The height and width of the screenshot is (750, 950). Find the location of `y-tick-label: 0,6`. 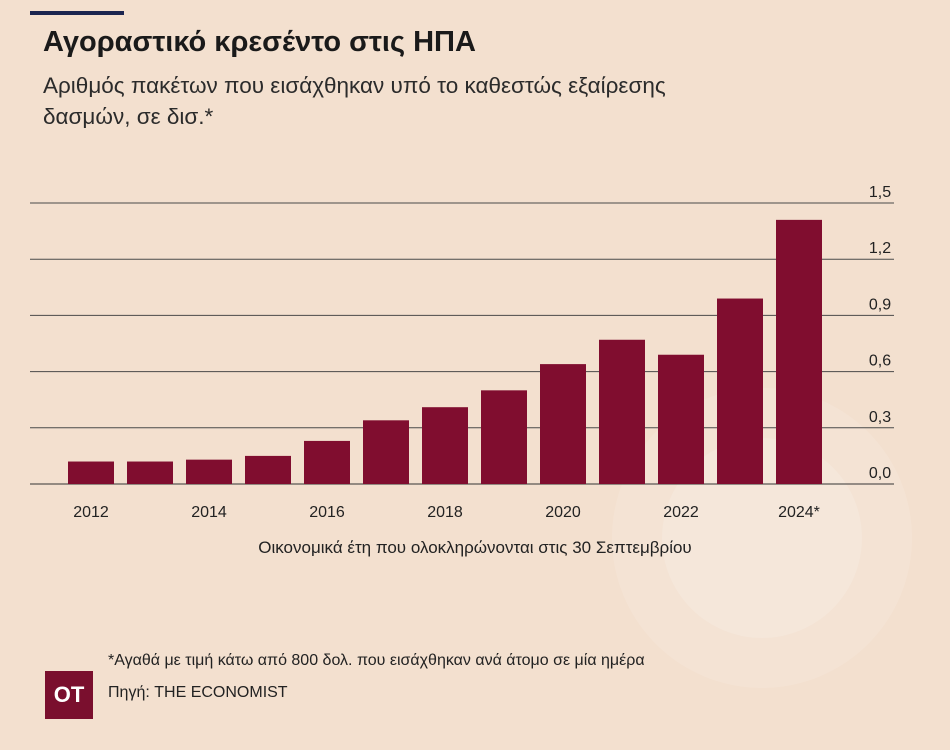

y-tick-label: 0,6 is located at coordinates (880, 361).